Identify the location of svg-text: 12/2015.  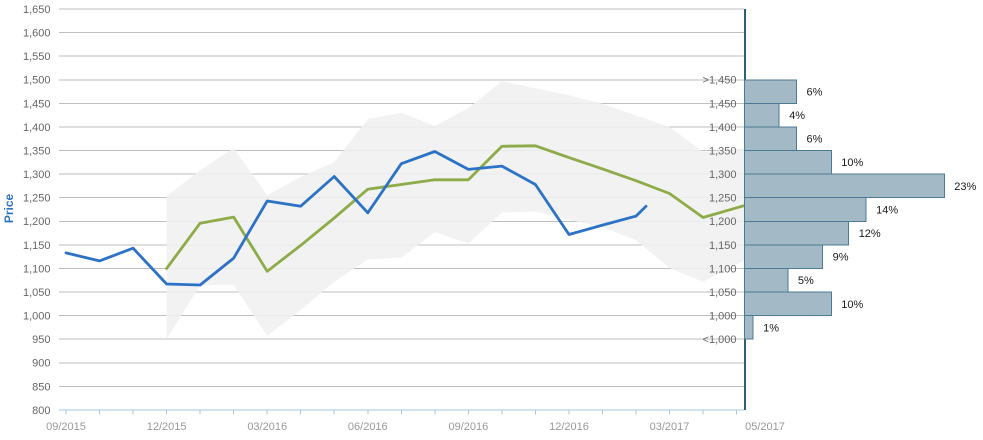
(167, 427).